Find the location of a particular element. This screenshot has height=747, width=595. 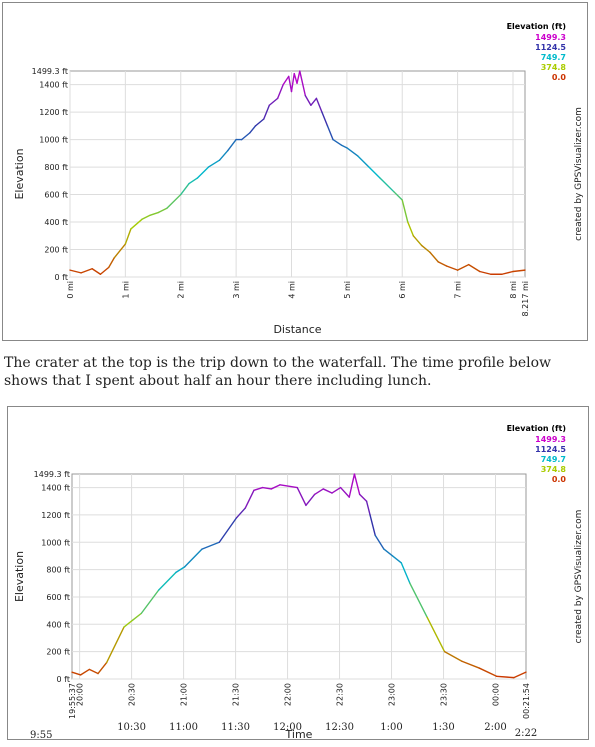

x-tick-label: 22:00 is located at coordinates (288, 694).